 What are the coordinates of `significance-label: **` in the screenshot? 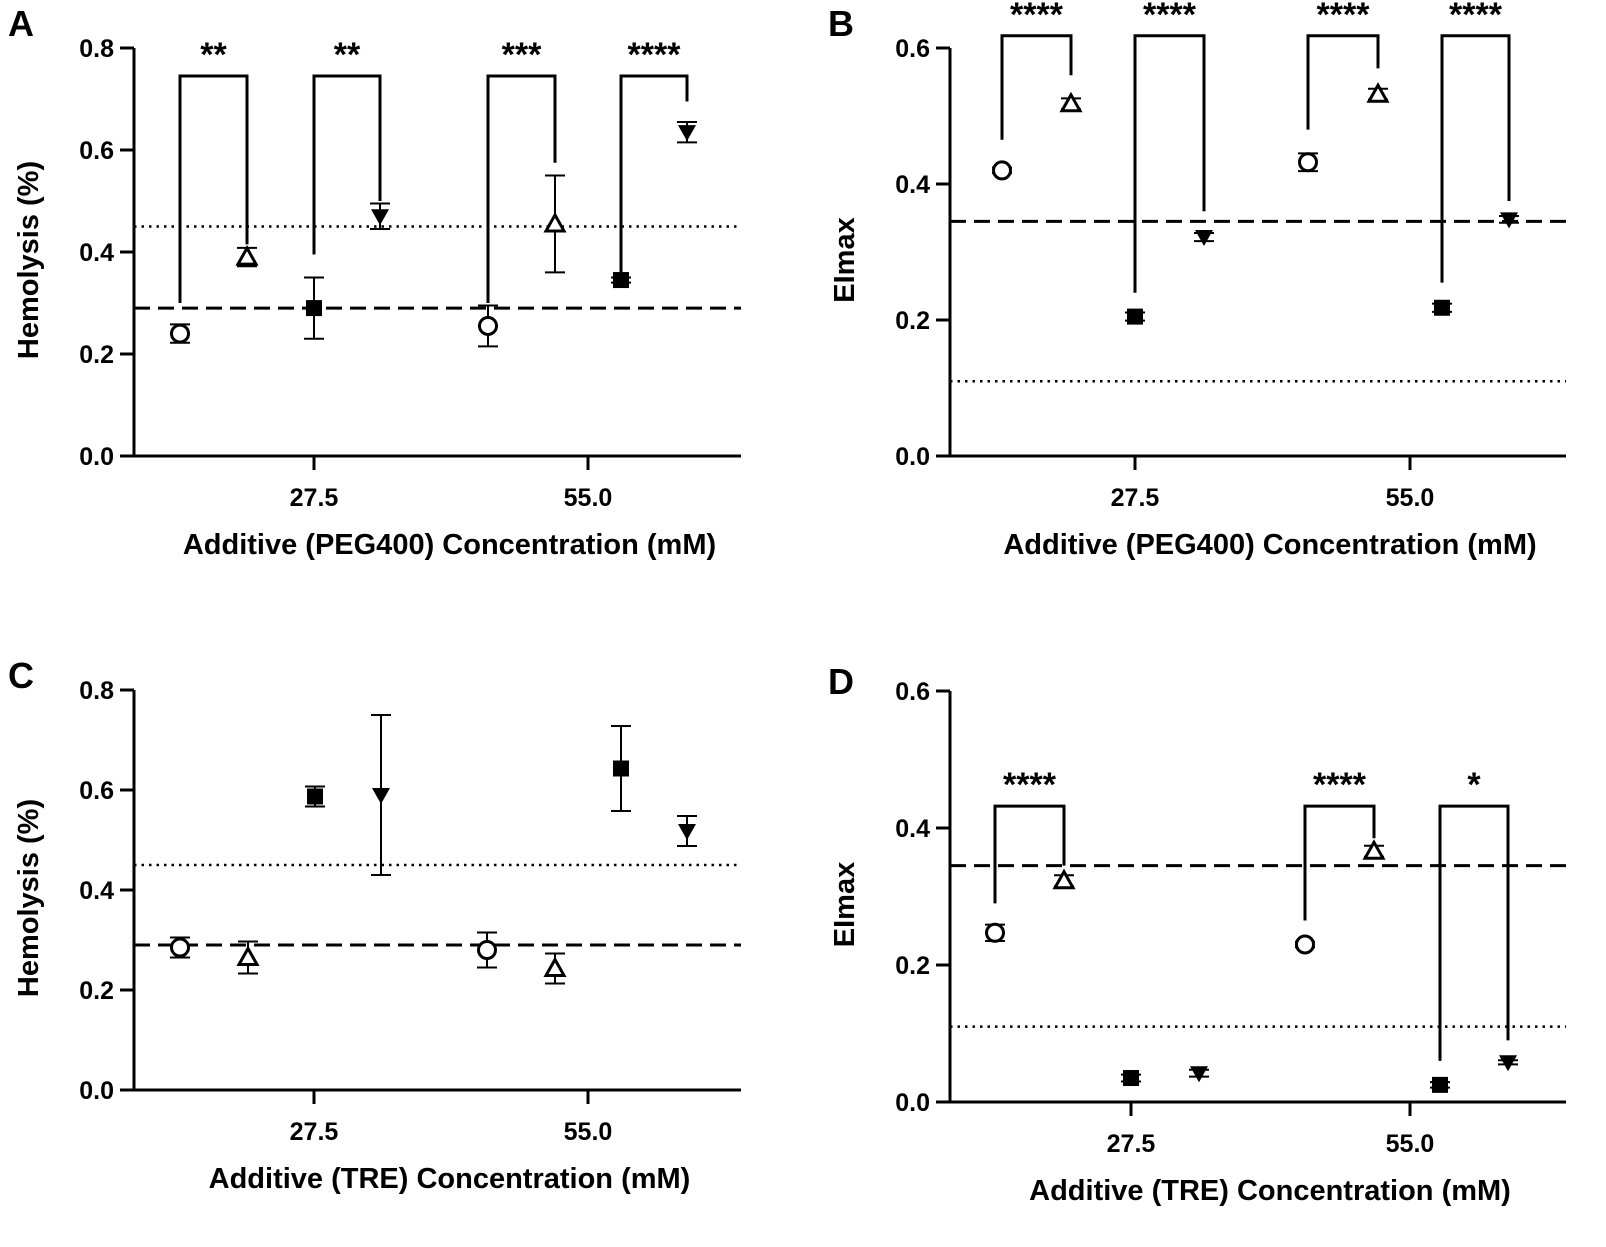 It's located at (347, 55).